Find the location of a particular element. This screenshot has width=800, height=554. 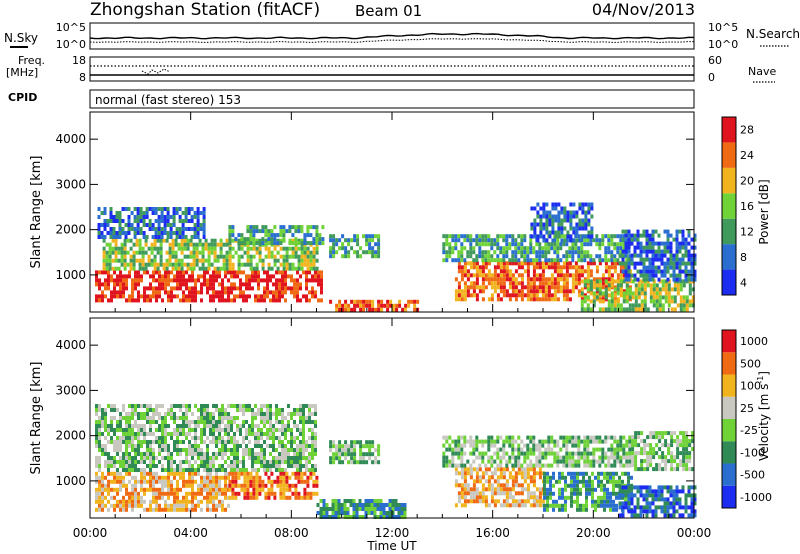

colorbar-tick-label: 28 is located at coordinates (747, 130).